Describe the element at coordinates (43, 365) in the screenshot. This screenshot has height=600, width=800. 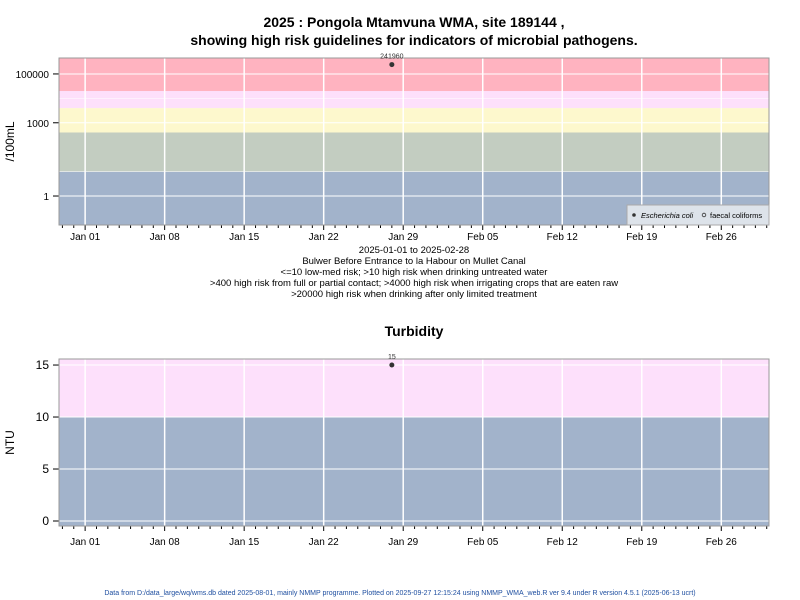
I see `y-tick-label: 15` at that location.